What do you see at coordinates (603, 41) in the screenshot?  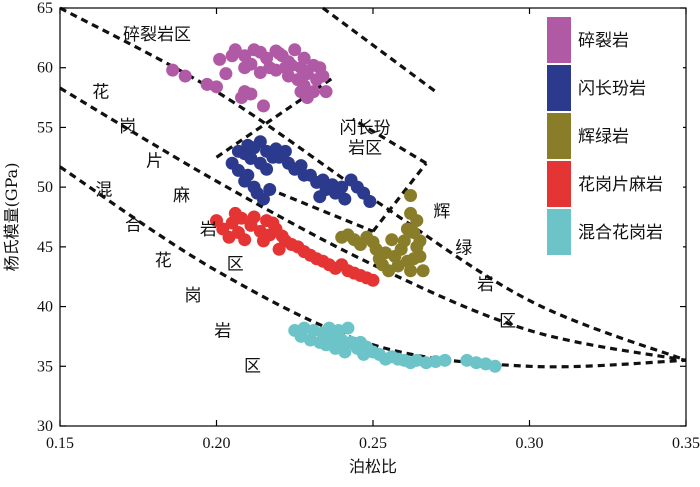 I see `legend-label-1: 碎裂岩` at bounding box center [603, 41].